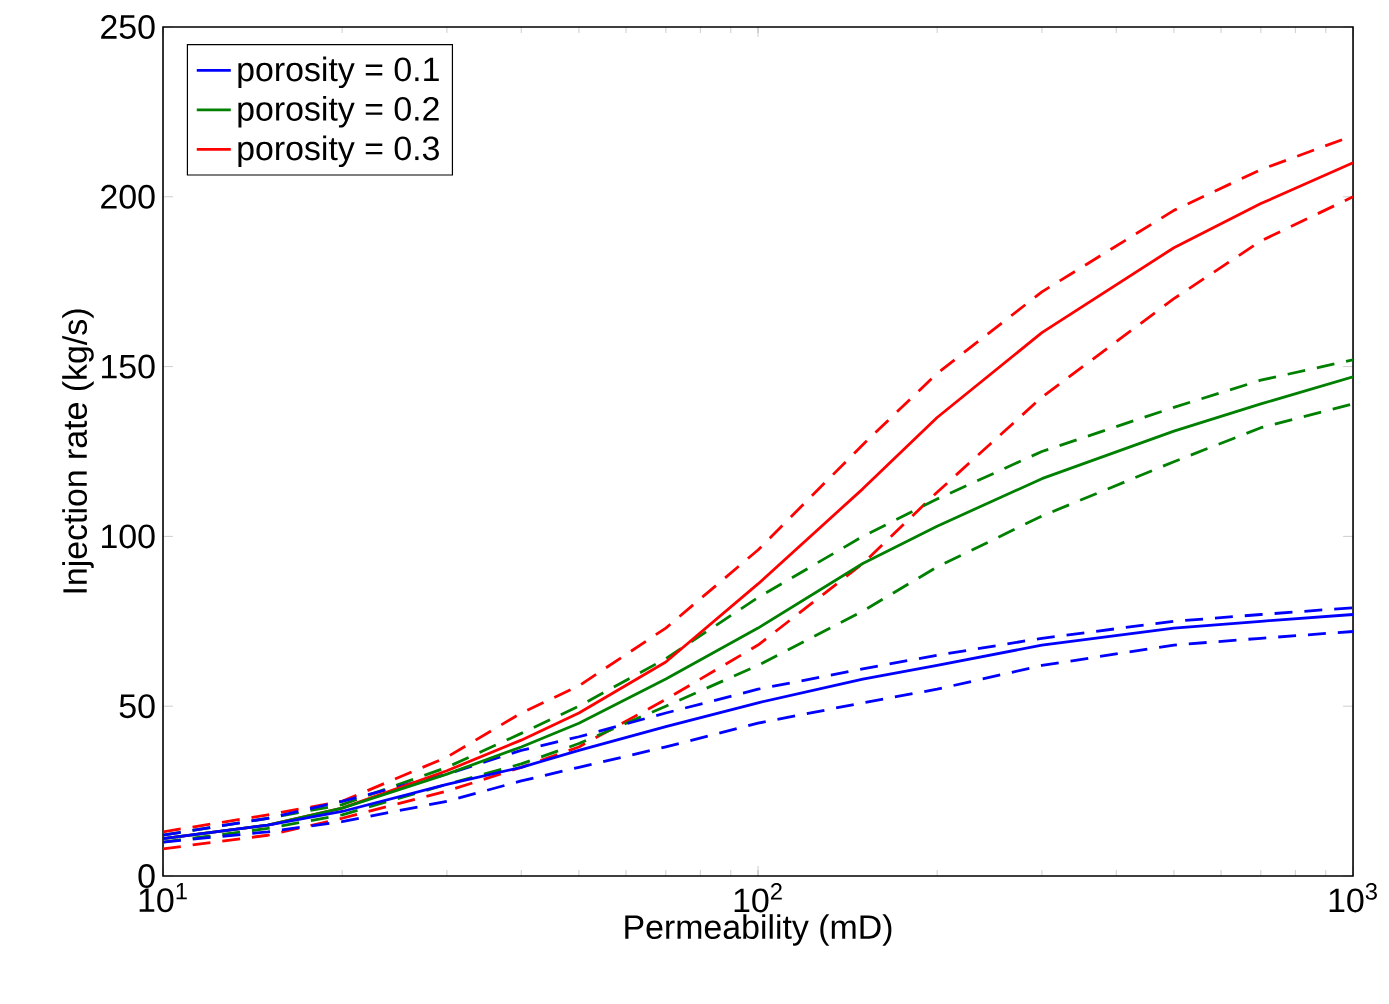  I want to click on y-tick-label: 50, so click(137, 706).